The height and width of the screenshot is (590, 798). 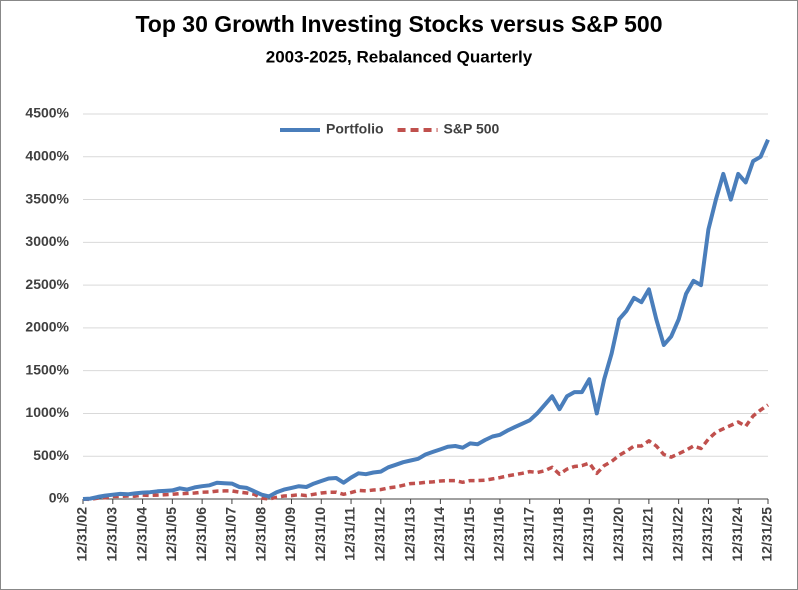 What do you see at coordinates (409, 534) in the screenshot?
I see `x-tick-label: 12/31/13` at bounding box center [409, 534].